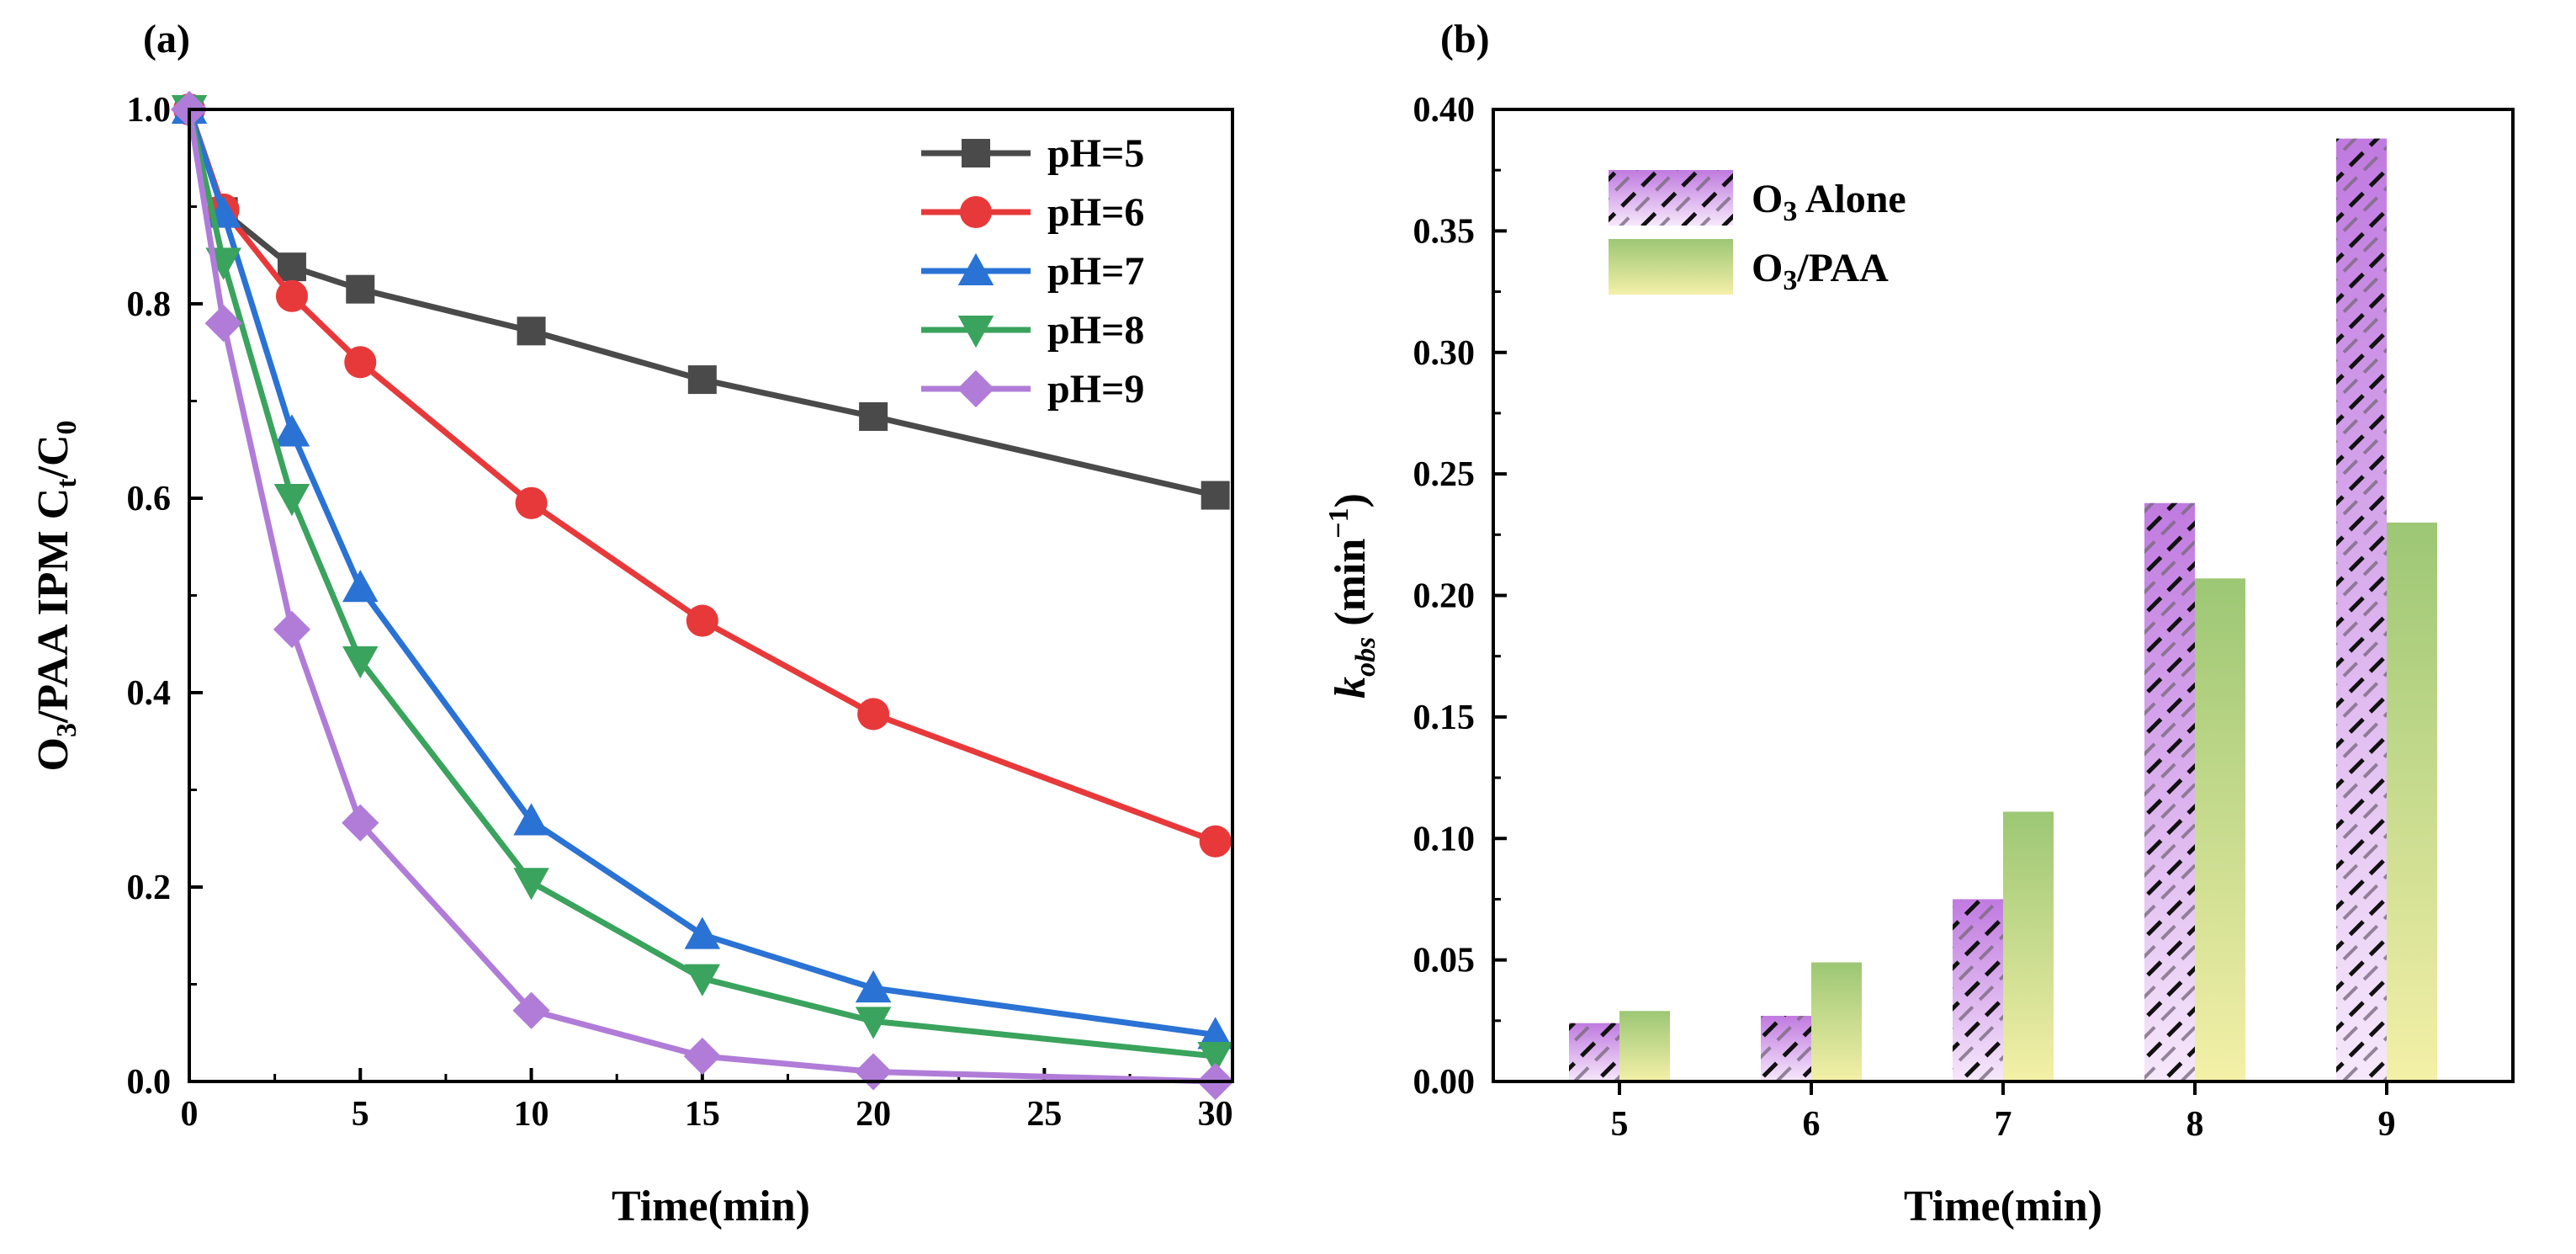 The width and height of the screenshot is (2576, 1254). I want to click on y-tick-label: 0.0, so click(149, 1082).